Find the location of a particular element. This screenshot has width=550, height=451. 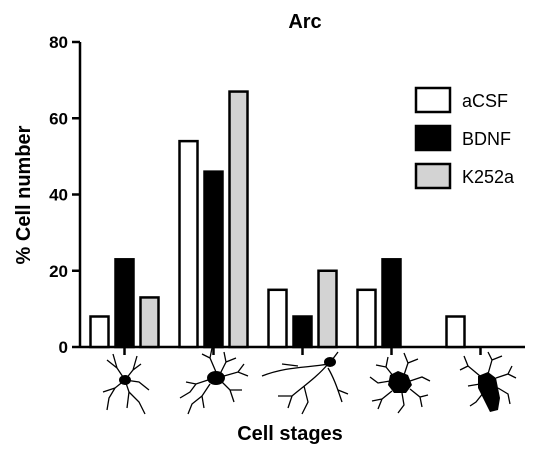

y-tick-label: 40 is located at coordinates (58, 195).